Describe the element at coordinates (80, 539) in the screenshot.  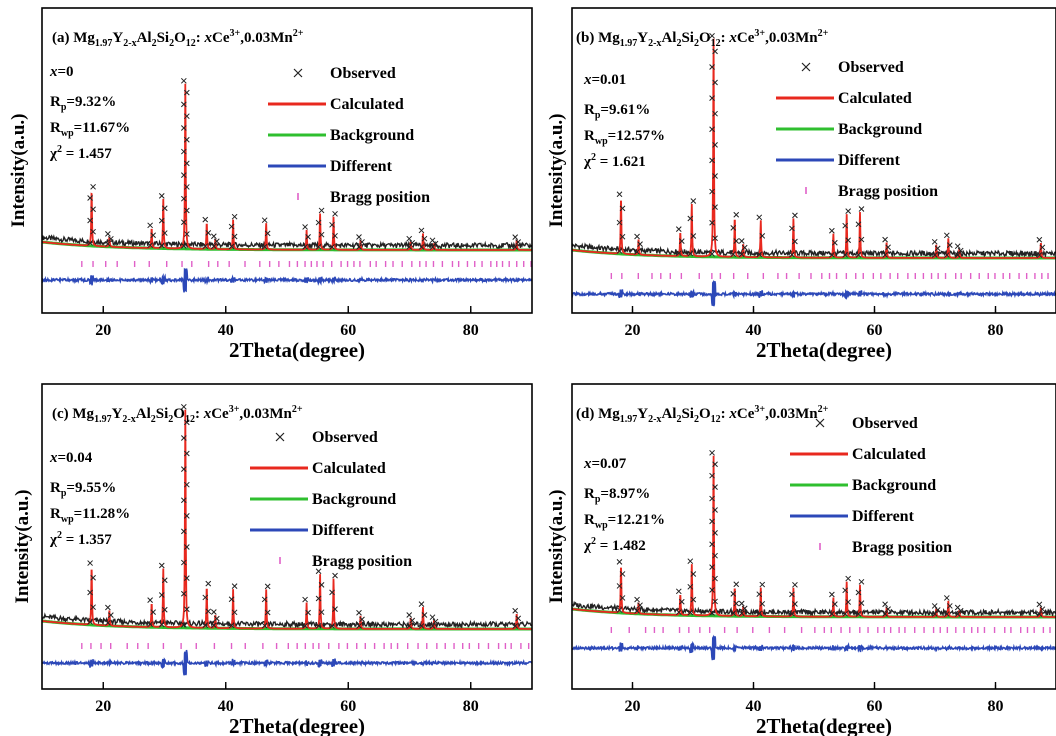
I see `chi2-label: χ2 = 1.357` at that location.